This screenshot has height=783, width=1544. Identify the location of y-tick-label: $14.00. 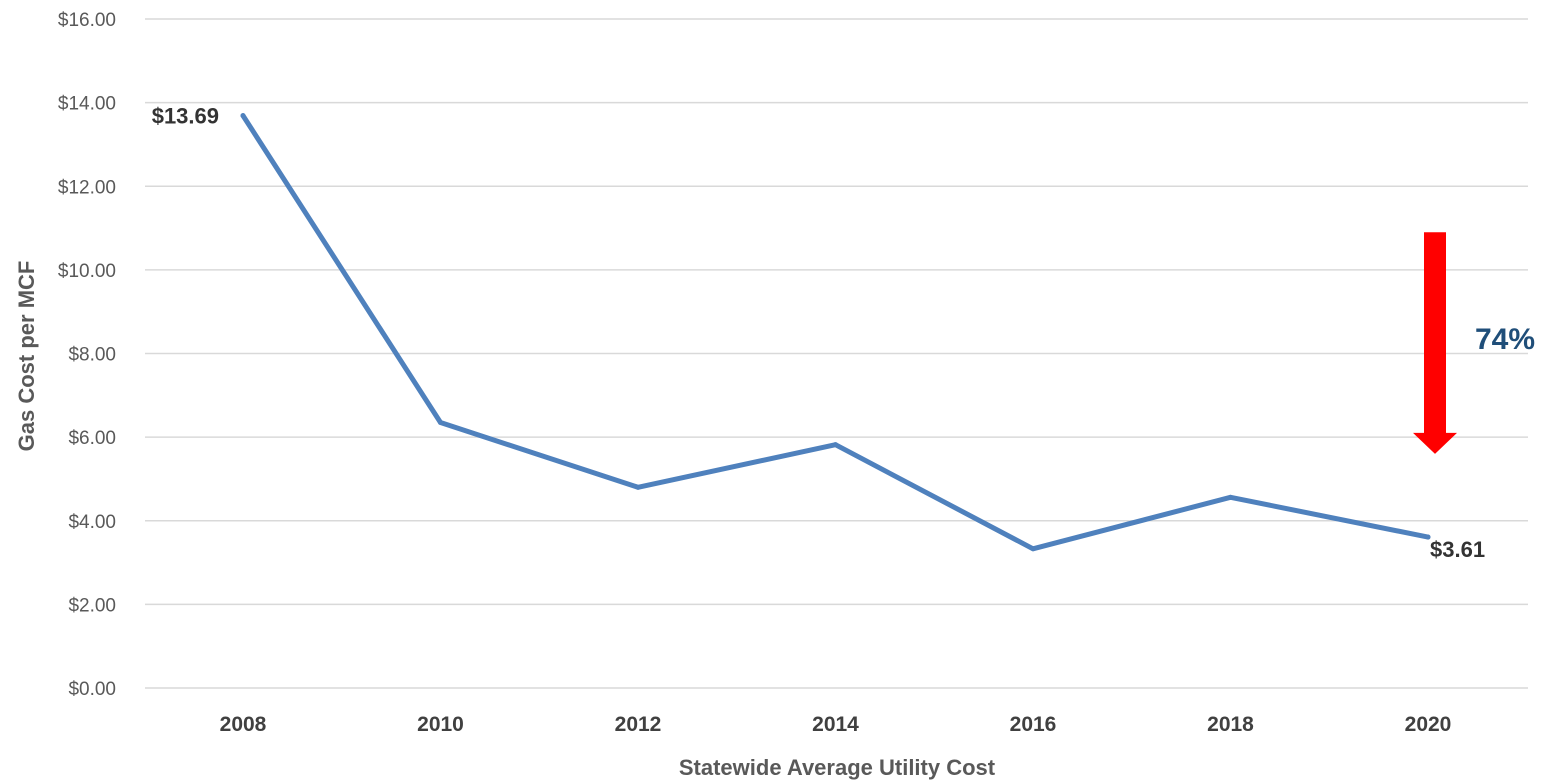
(87, 104).